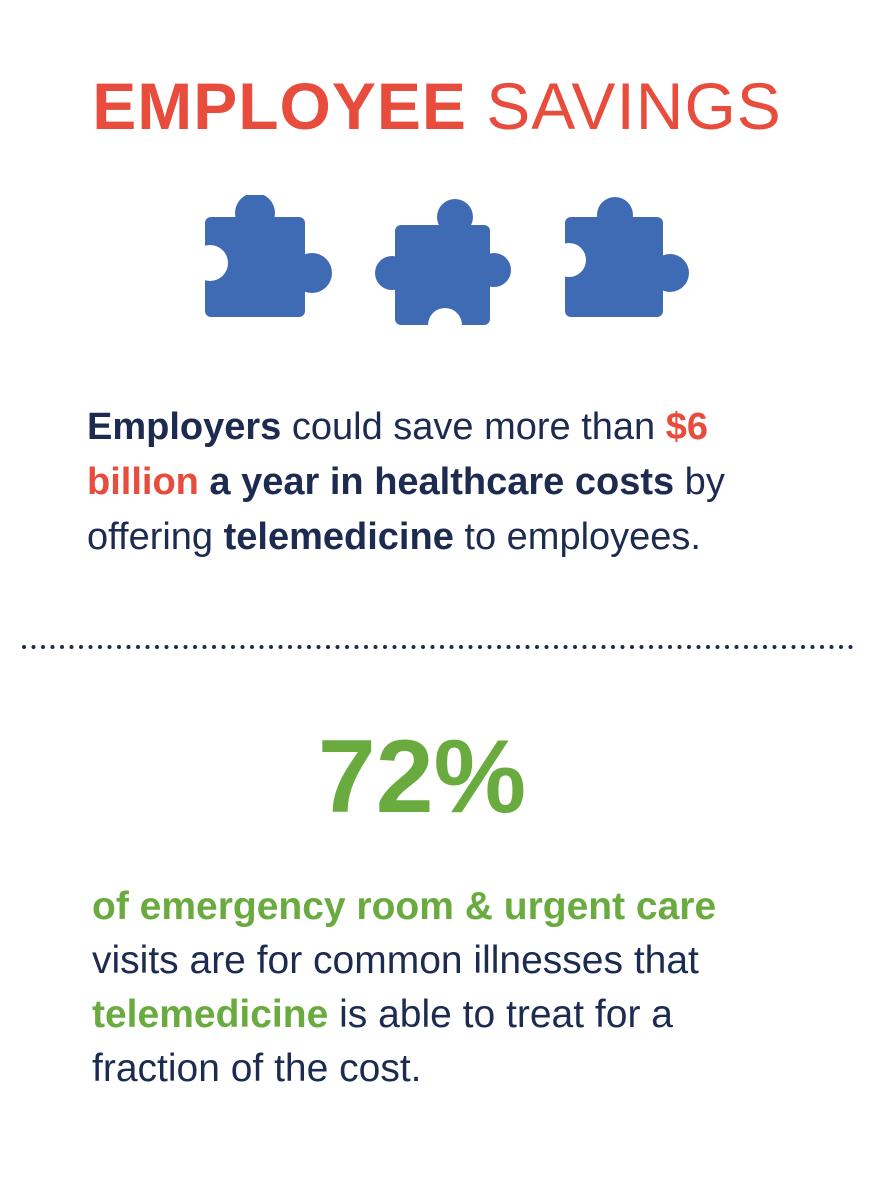 Image resolution: width=874 pixels, height=1201 pixels. Describe the element at coordinates (436, 482) in the screenshot. I see `text-segment: a year in healthcare costs` at that location.